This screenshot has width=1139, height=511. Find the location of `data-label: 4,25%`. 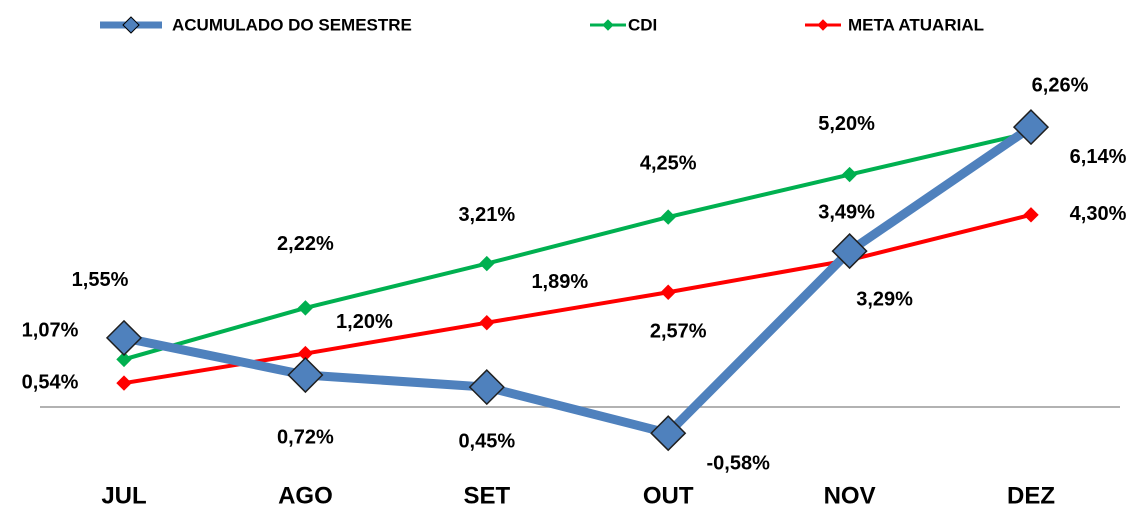

data-label: 4,25% is located at coordinates (668, 163).